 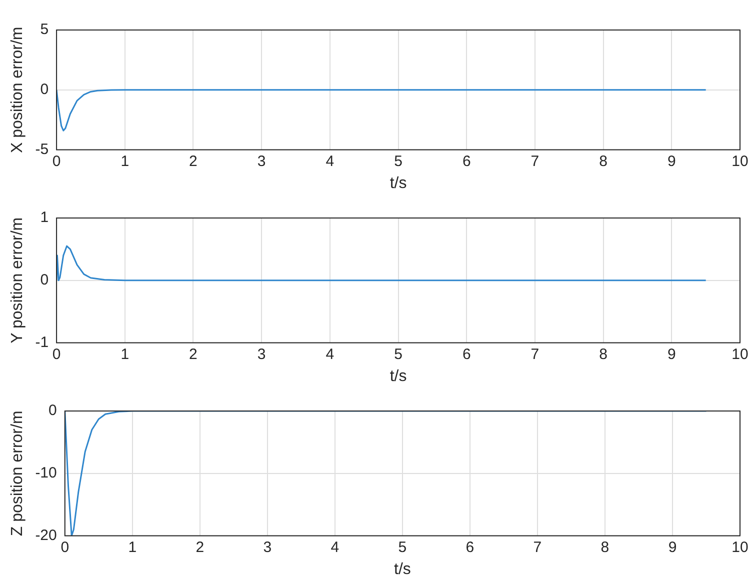 What do you see at coordinates (46, 535) in the screenshot?
I see `y-tick-label: -20` at bounding box center [46, 535].